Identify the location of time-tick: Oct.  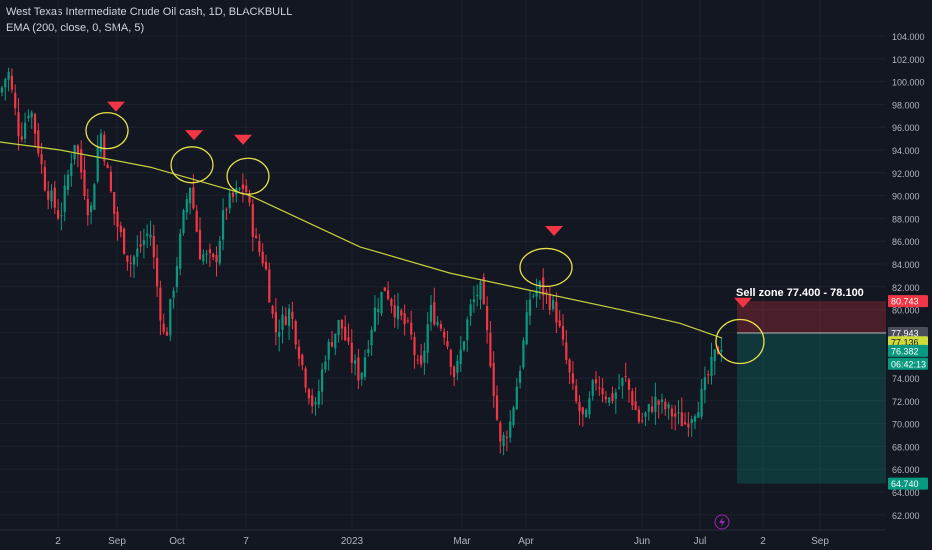
(177, 541).